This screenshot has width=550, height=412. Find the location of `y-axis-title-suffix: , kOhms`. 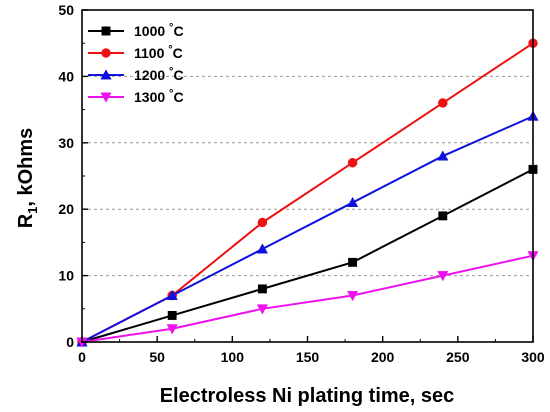

y-axis-title-suffix: , kOhms is located at coordinates (26, 167).